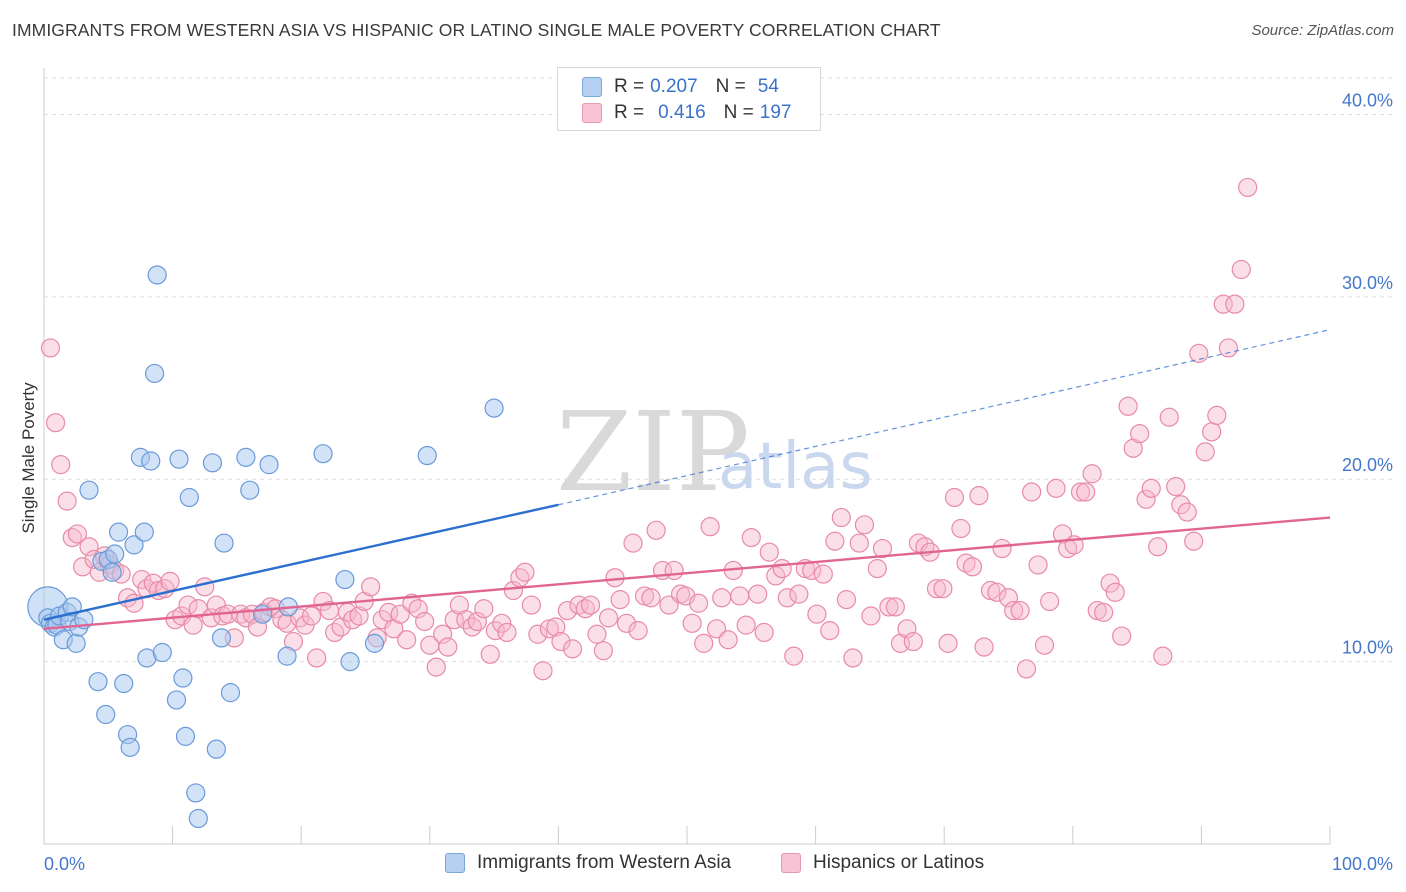 The width and height of the screenshot is (1406, 892). Describe the element at coordinates (738, 112) in the screenshot. I see `legend-n-label: N =` at that location.